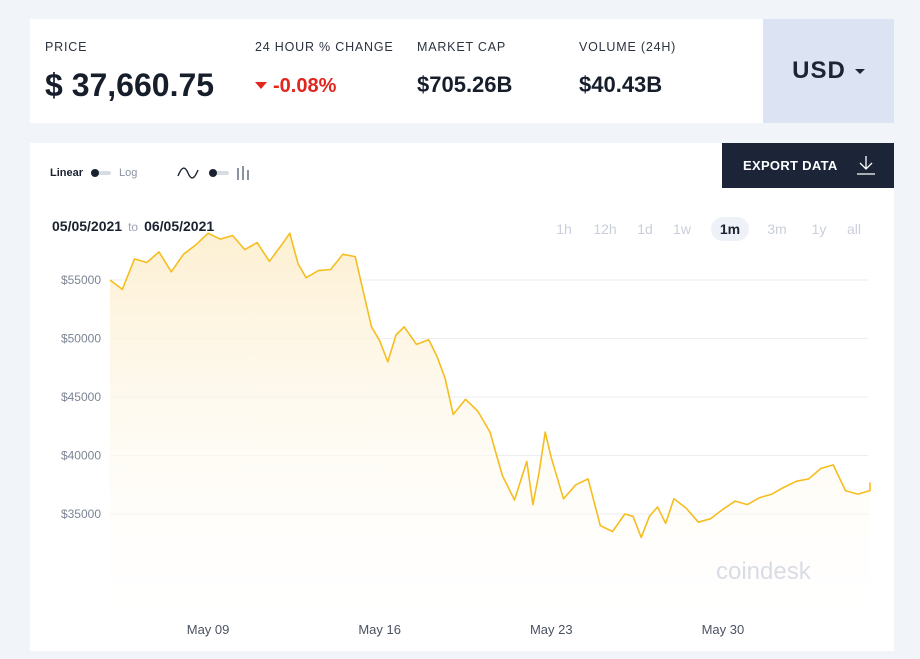 This screenshot has height=659, width=920. I want to click on export-data-label: EXPORT DATA, so click(790, 165).